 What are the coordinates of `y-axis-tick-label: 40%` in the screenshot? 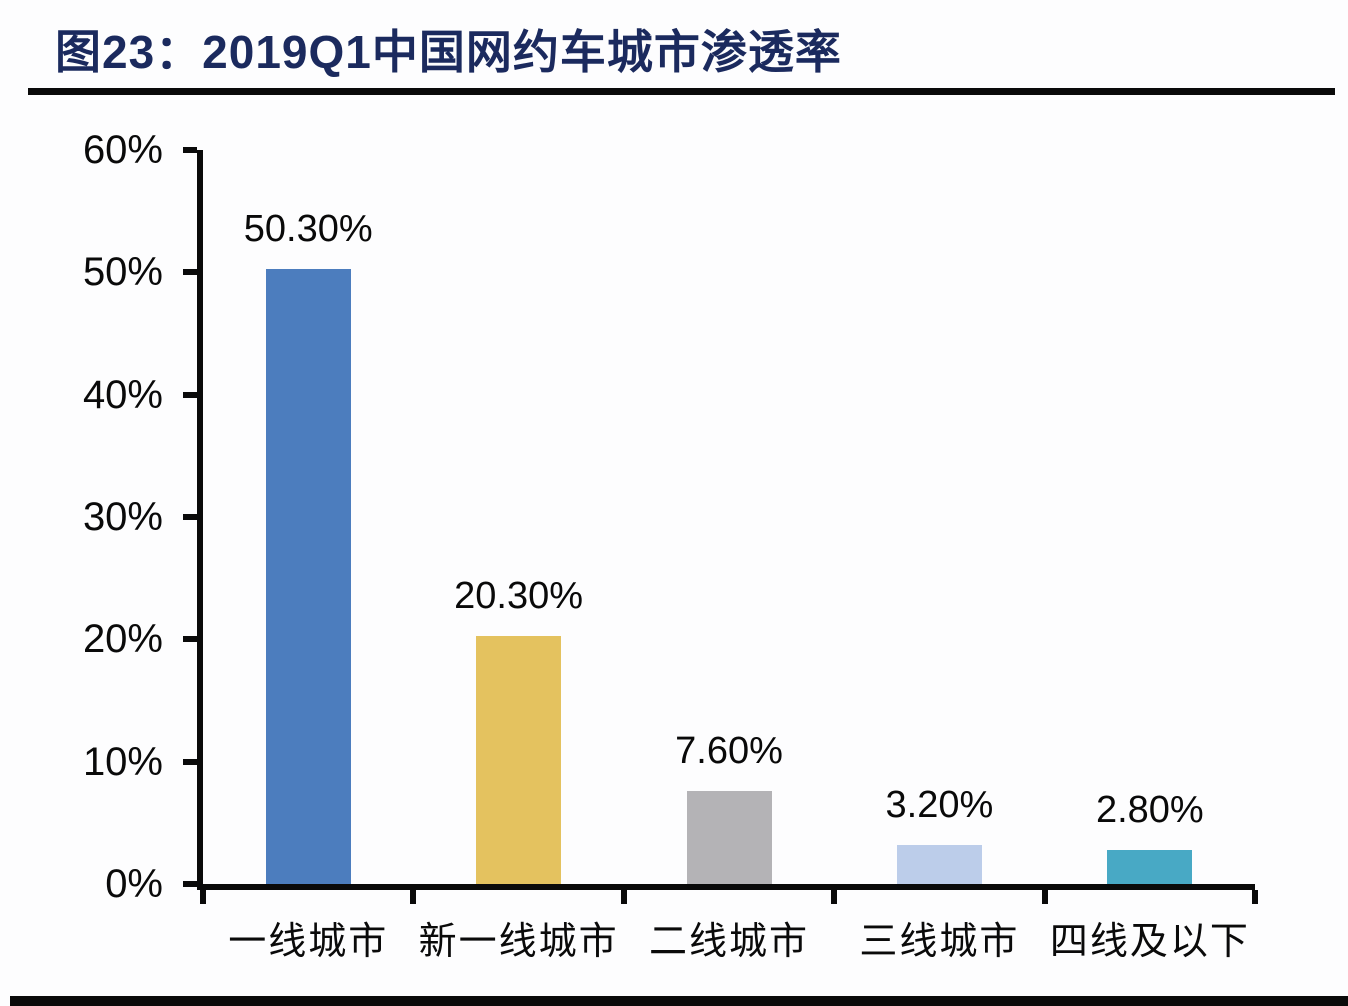 It's located at (122, 394).